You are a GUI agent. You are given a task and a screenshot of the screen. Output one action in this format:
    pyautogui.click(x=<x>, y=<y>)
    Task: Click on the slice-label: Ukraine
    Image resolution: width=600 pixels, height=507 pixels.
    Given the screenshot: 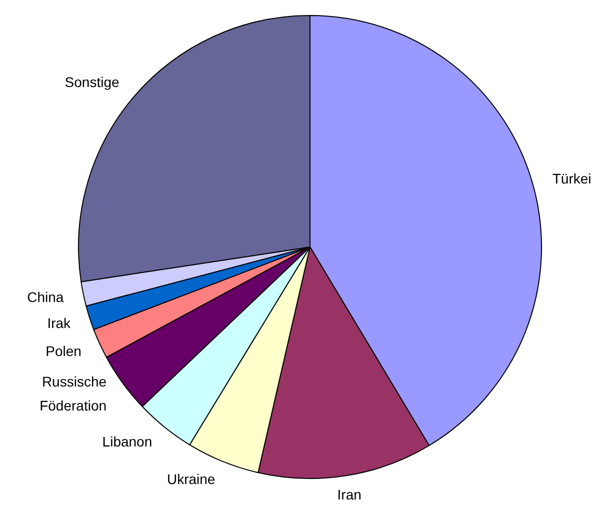 What is the action you would take?
    pyautogui.click(x=191, y=478)
    